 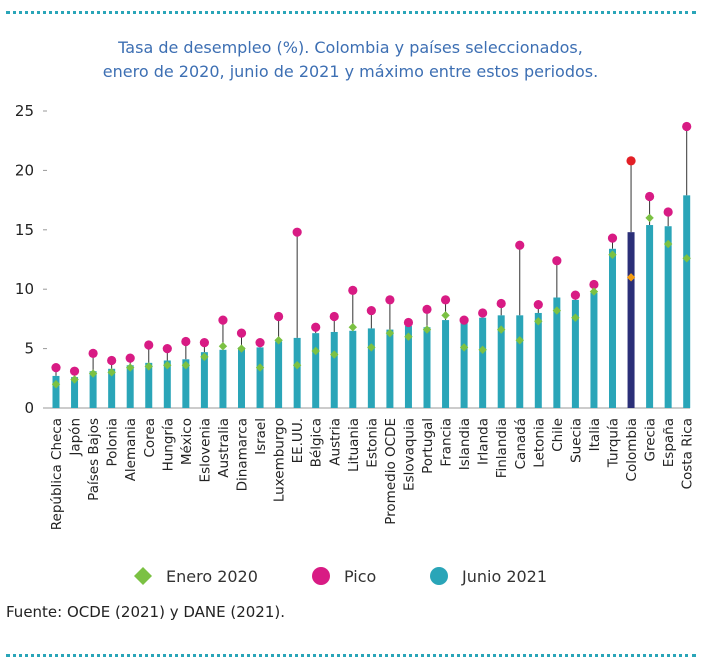 I want to click on category-label: España, so click(x=669, y=442).